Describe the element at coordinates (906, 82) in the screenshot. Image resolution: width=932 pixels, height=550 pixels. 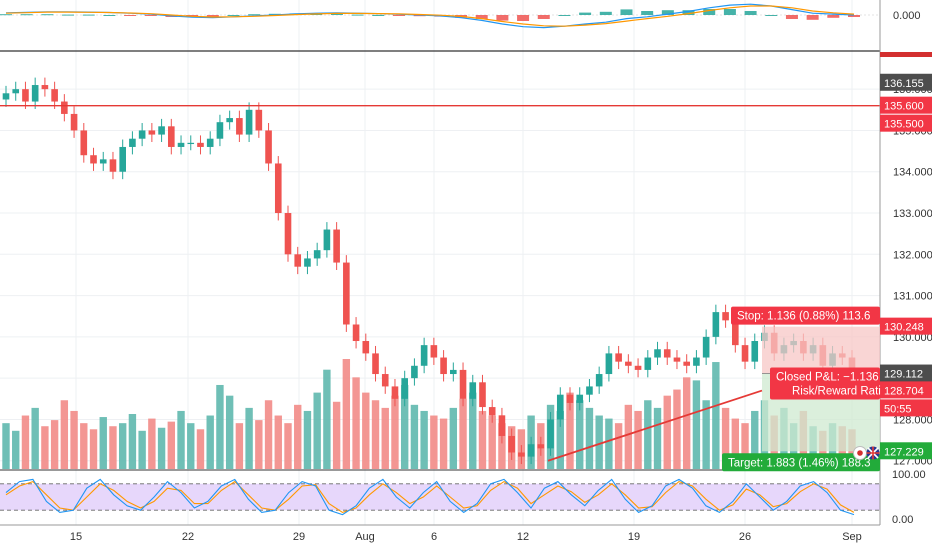
I see `price-tag: 136.155` at that location.